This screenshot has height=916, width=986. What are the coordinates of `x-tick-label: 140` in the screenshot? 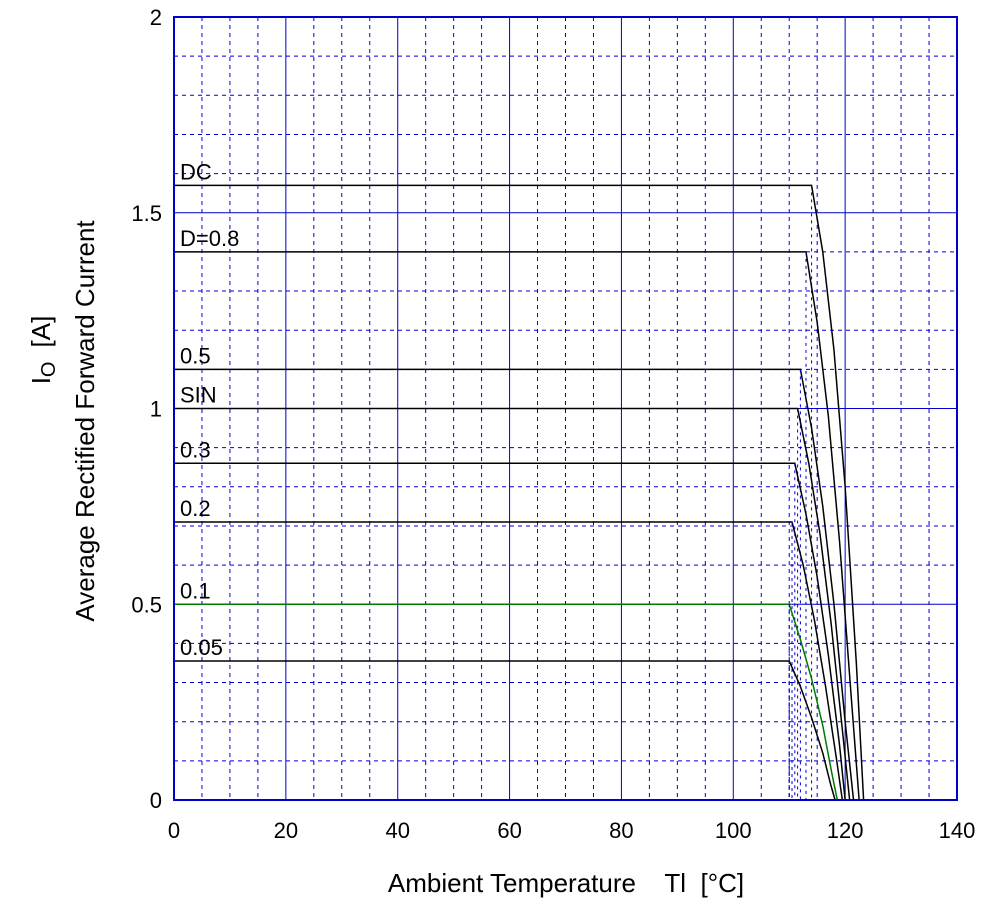 It's located at (957, 830).